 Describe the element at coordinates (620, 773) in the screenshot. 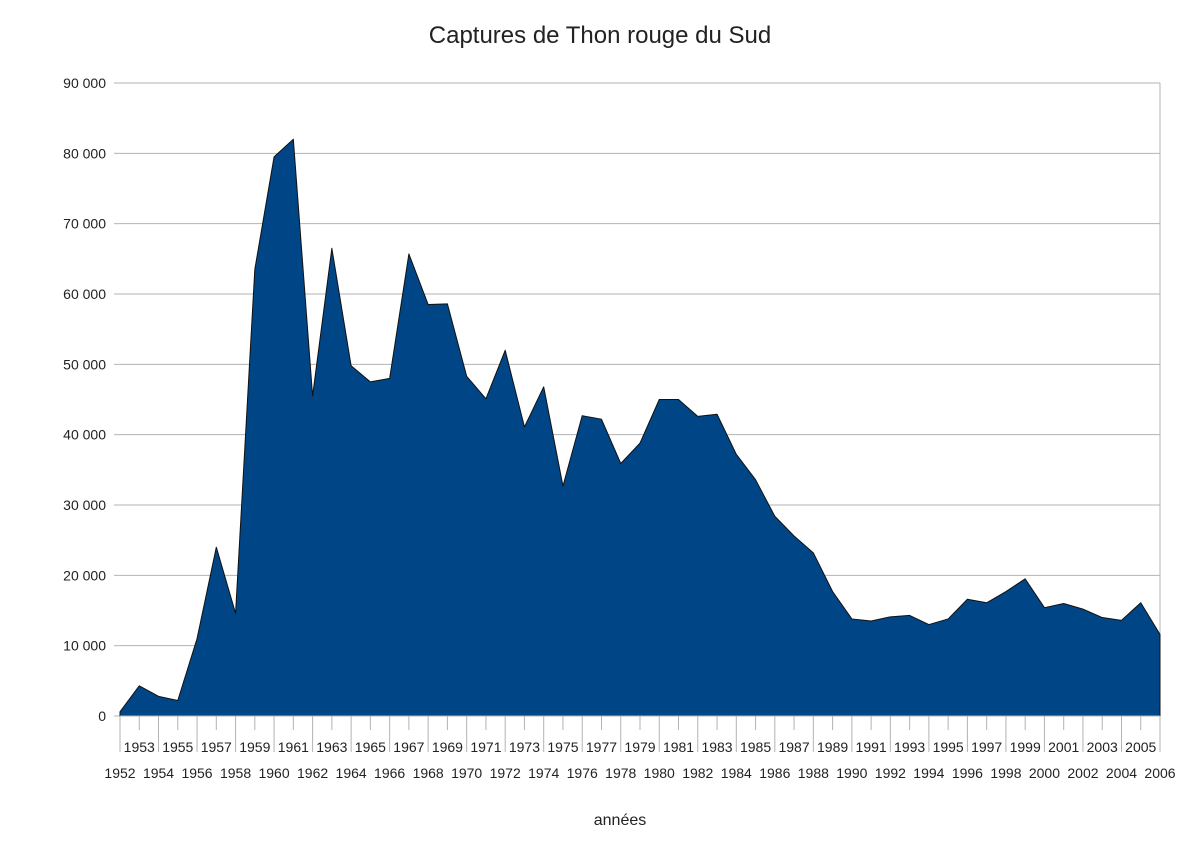

I see `x-tick-label: 1978` at that location.